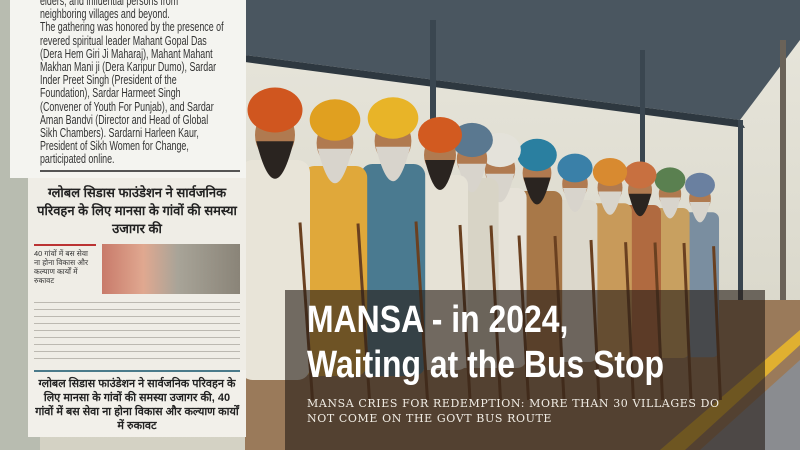 This screenshot has height=450, width=800. What do you see at coordinates (492, 343) in the screenshot?
I see `headline: MANSA - in 2024, Waiting at the Bus Stop` at bounding box center [492, 343].